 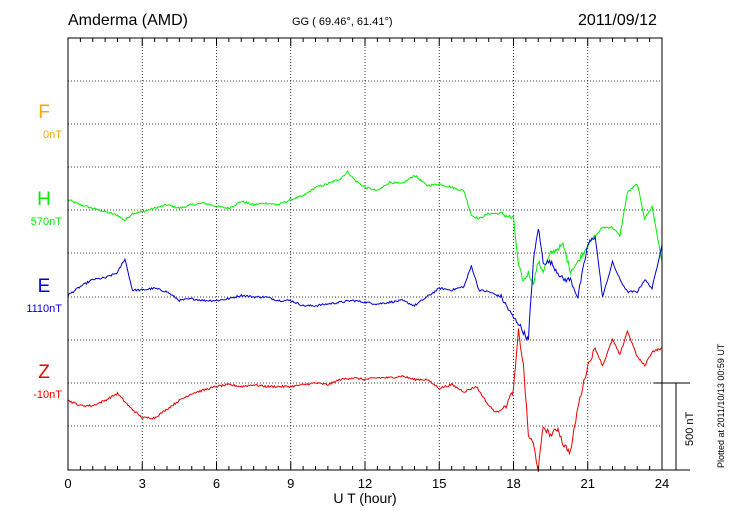 I want to click on scale-bar: 500 nT, so click(x=675, y=426).